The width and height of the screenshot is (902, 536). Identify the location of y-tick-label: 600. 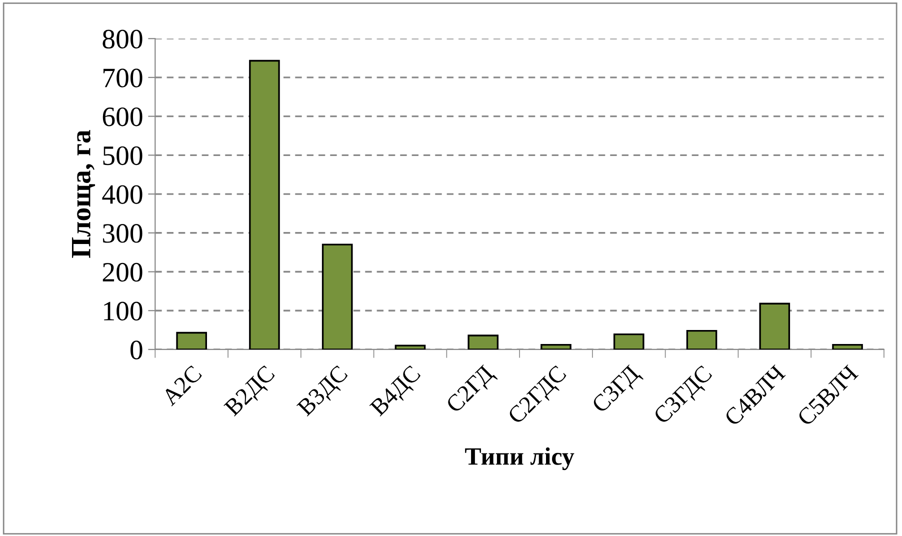
(122, 116).